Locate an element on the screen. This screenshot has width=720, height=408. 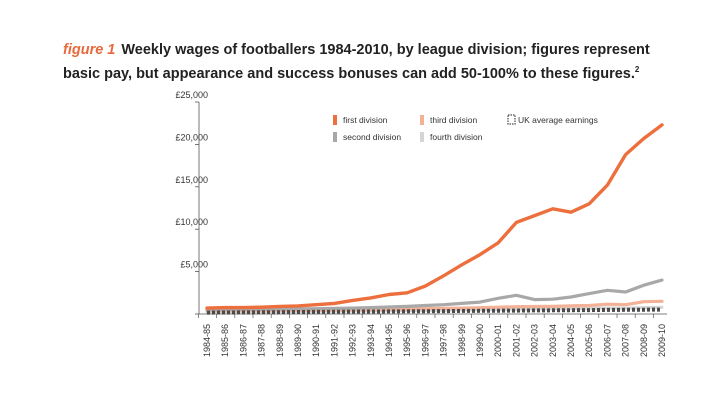
x-tick-label: 2005-06 is located at coordinates (589, 340).